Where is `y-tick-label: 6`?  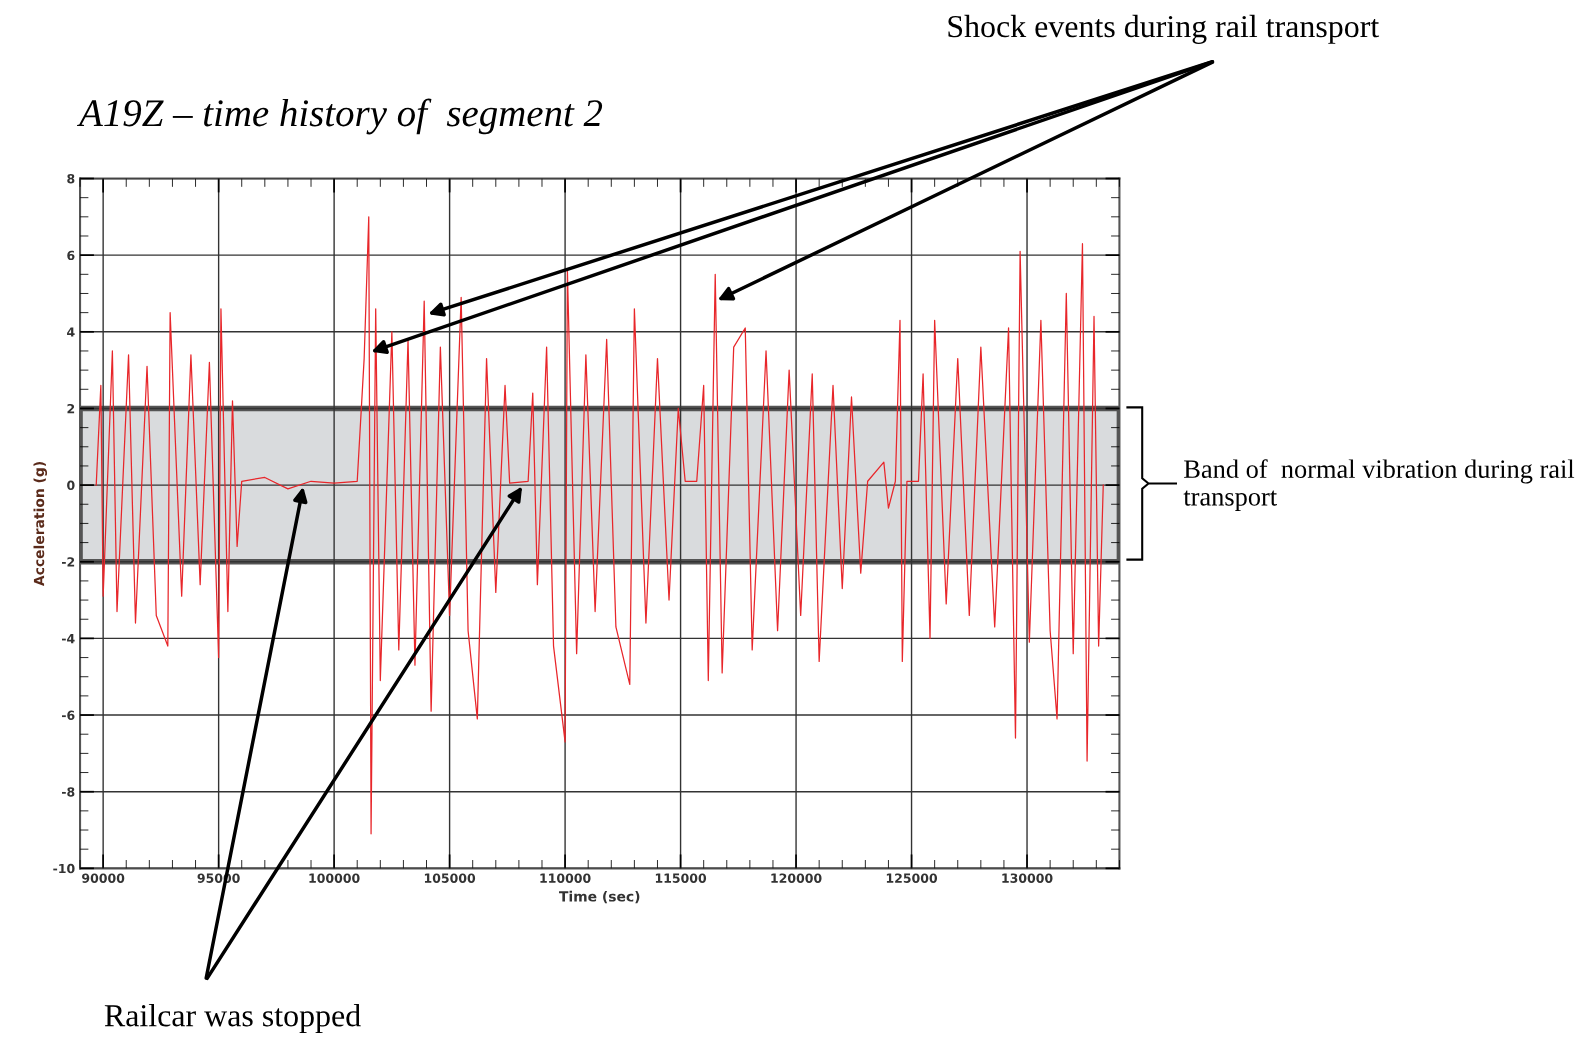 y-tick-label: 6 is located at coordinates (71, 255).